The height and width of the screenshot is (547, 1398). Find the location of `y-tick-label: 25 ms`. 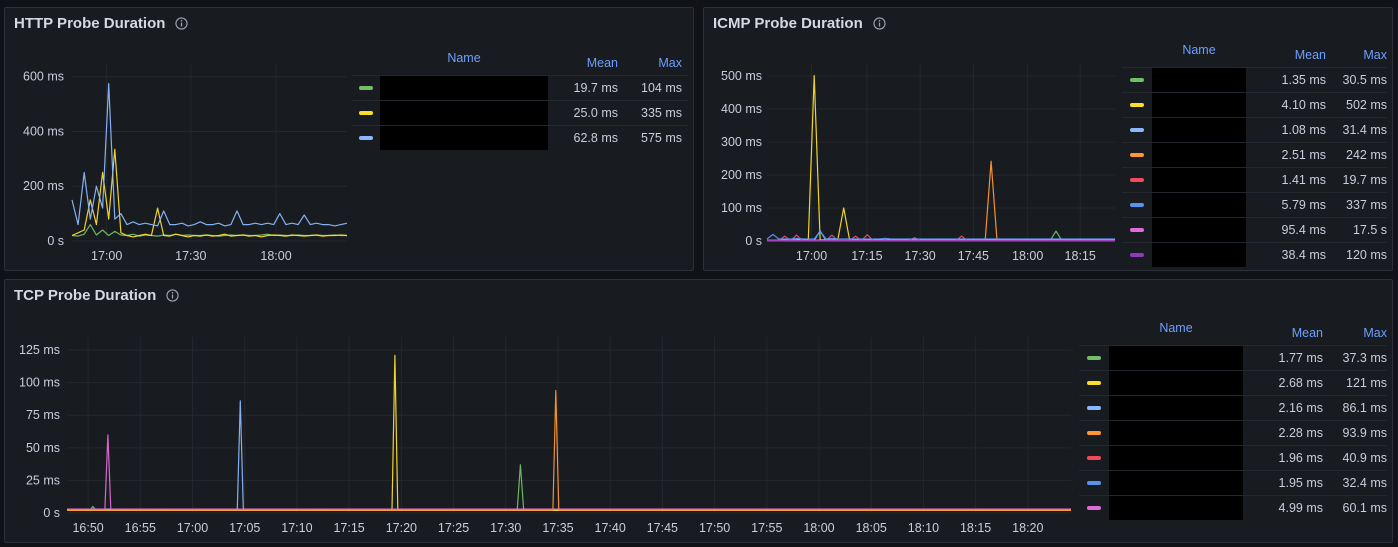

y-tick-label: 25 ms is located at coordinates (43, 480).